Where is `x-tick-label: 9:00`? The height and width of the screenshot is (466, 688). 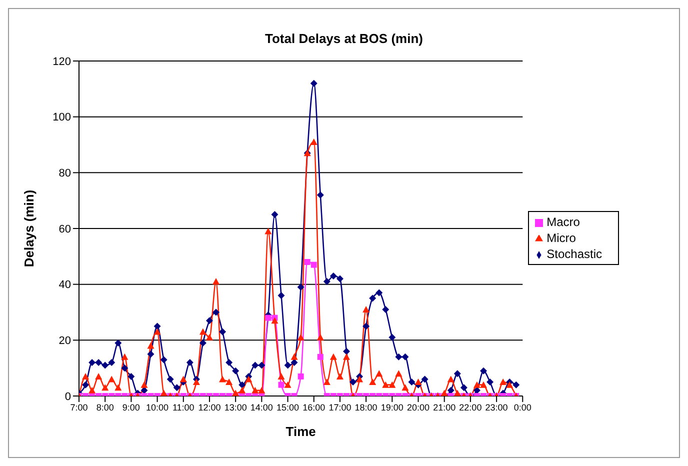 x-tick-label: 9:00 is located at coordinates (131, 407).